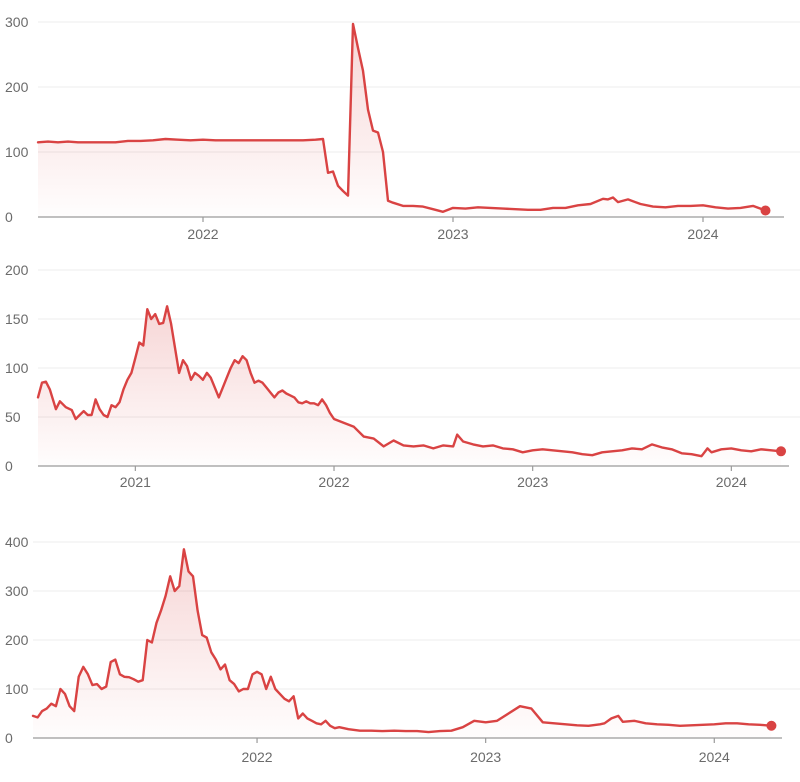  What do you see at coordinates (17, 542) in the screenshot?
I see `y-tick-label-400: 400` at bounding box center [17, 542].